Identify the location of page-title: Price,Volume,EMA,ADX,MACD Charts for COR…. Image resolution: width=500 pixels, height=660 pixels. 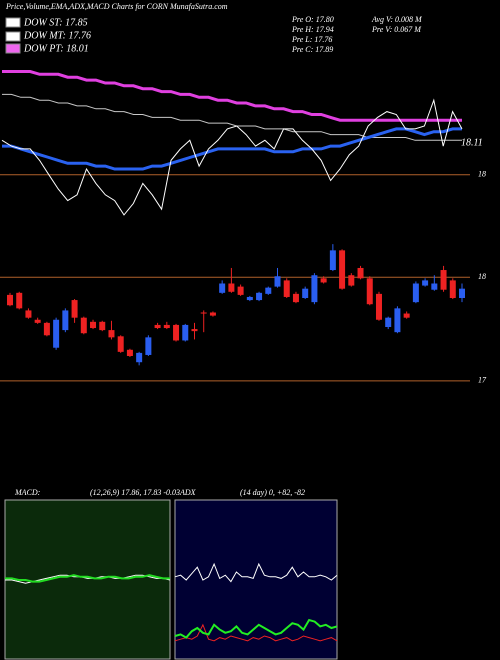
(116, 6).